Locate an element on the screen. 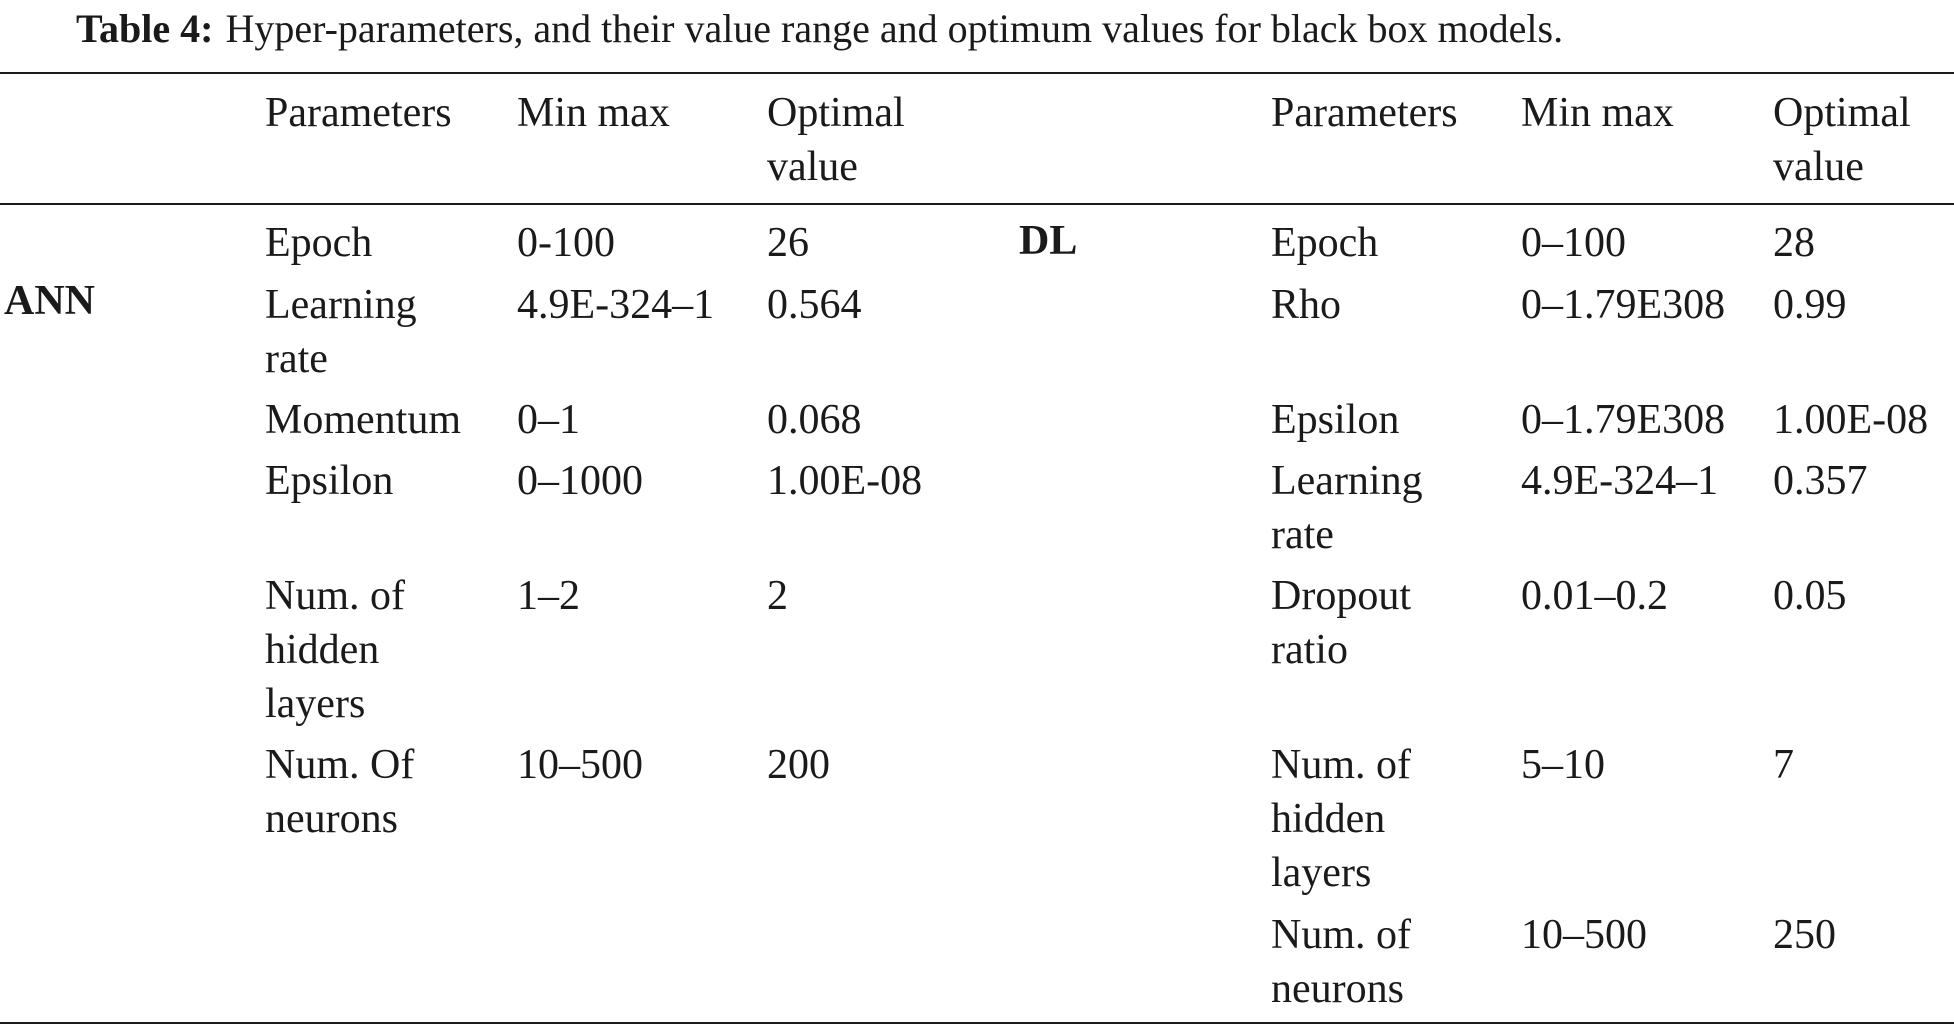  dl-param-neurons-l1: Num. of is located at coordinates (1341, 935).